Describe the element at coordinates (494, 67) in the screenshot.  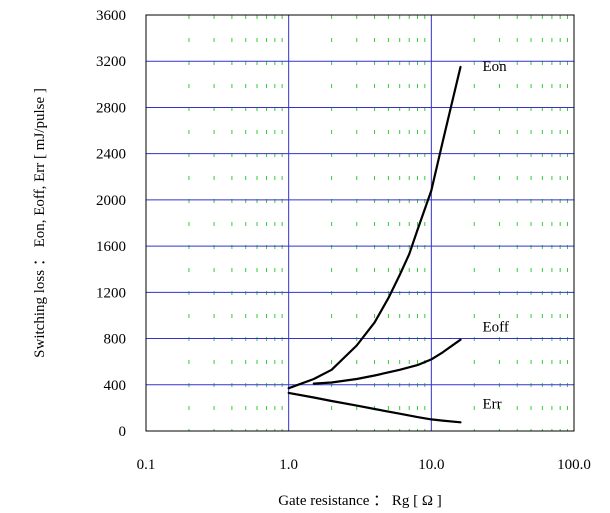
I see `series-label-eon: Eon` at that location.